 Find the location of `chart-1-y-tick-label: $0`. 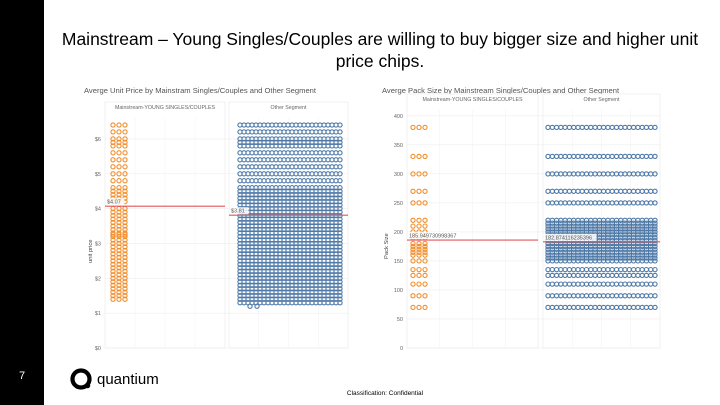

chart-1-y-tick-label: $0 is located at coordinates (98, 349).